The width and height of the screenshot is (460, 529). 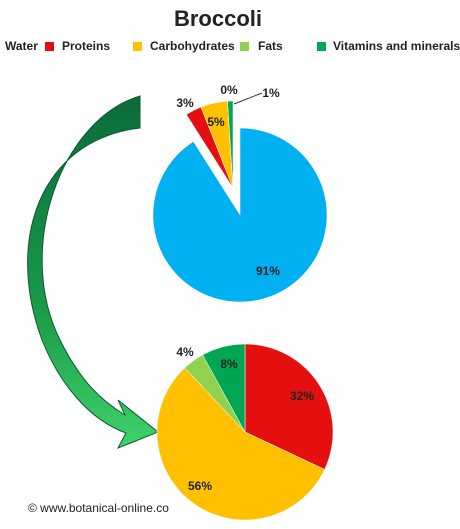 I want to click on legend-label: Vitamins and minerals, so click(x=396, y=46).